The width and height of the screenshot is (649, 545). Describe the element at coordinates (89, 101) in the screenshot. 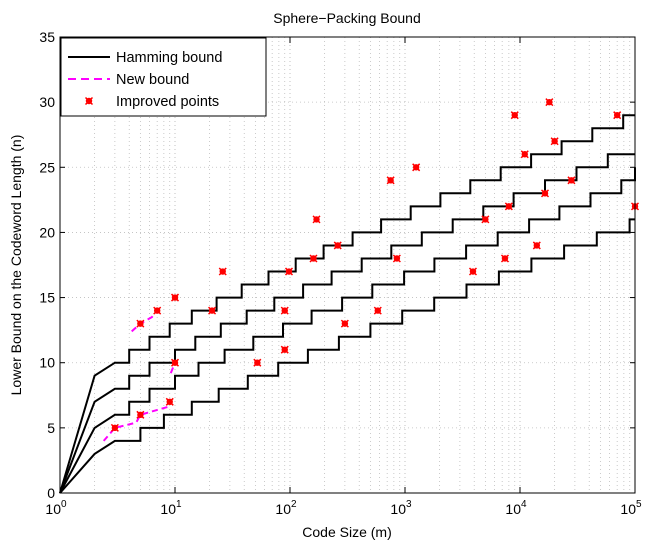

I see `legend-improved-marker` at that location.